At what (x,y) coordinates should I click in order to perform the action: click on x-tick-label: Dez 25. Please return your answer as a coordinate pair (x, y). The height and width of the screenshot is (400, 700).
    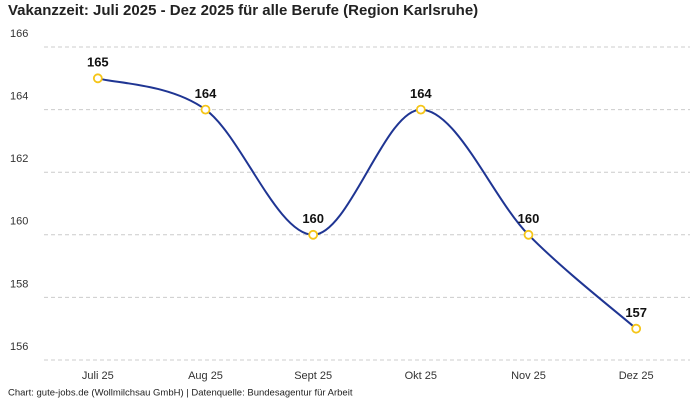
    Looking at the image, I should click on (636, 376).